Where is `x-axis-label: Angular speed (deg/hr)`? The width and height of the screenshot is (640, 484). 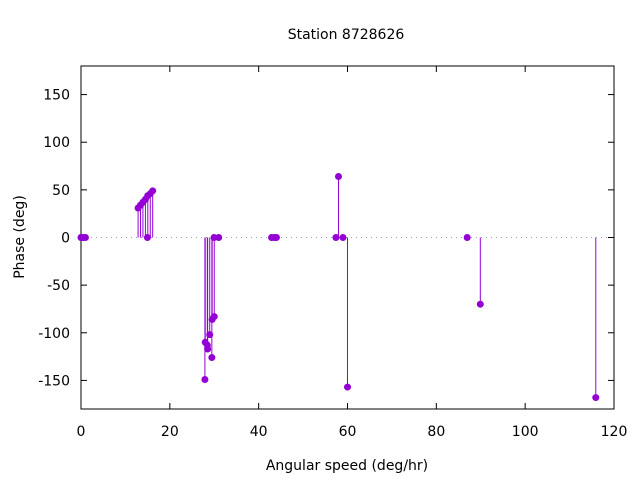 x-axis-label: Angular speed (deg/hr) is located at coordinates (347, 466).